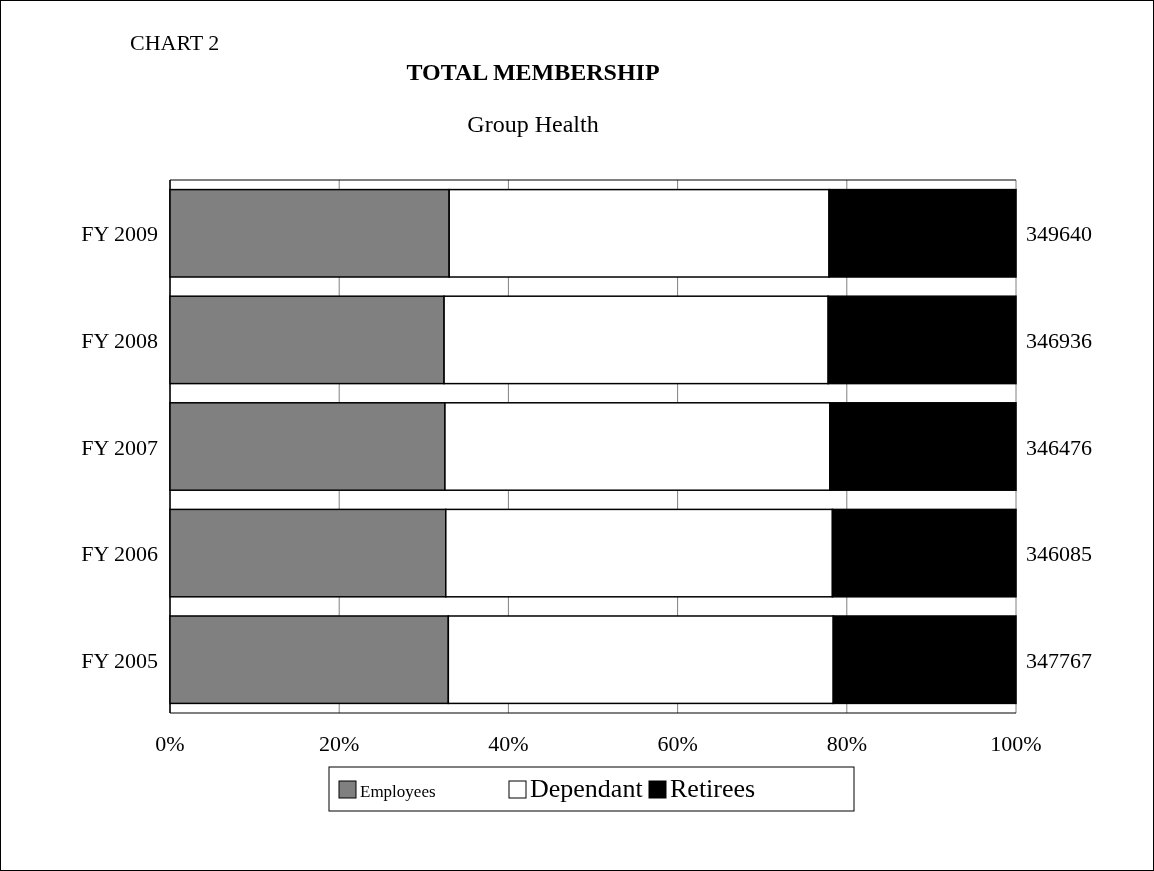 Image resolution: width=1154 pixels, height=871 pixels. I want to click on x-tick-label: 40%, so click(508, 743).